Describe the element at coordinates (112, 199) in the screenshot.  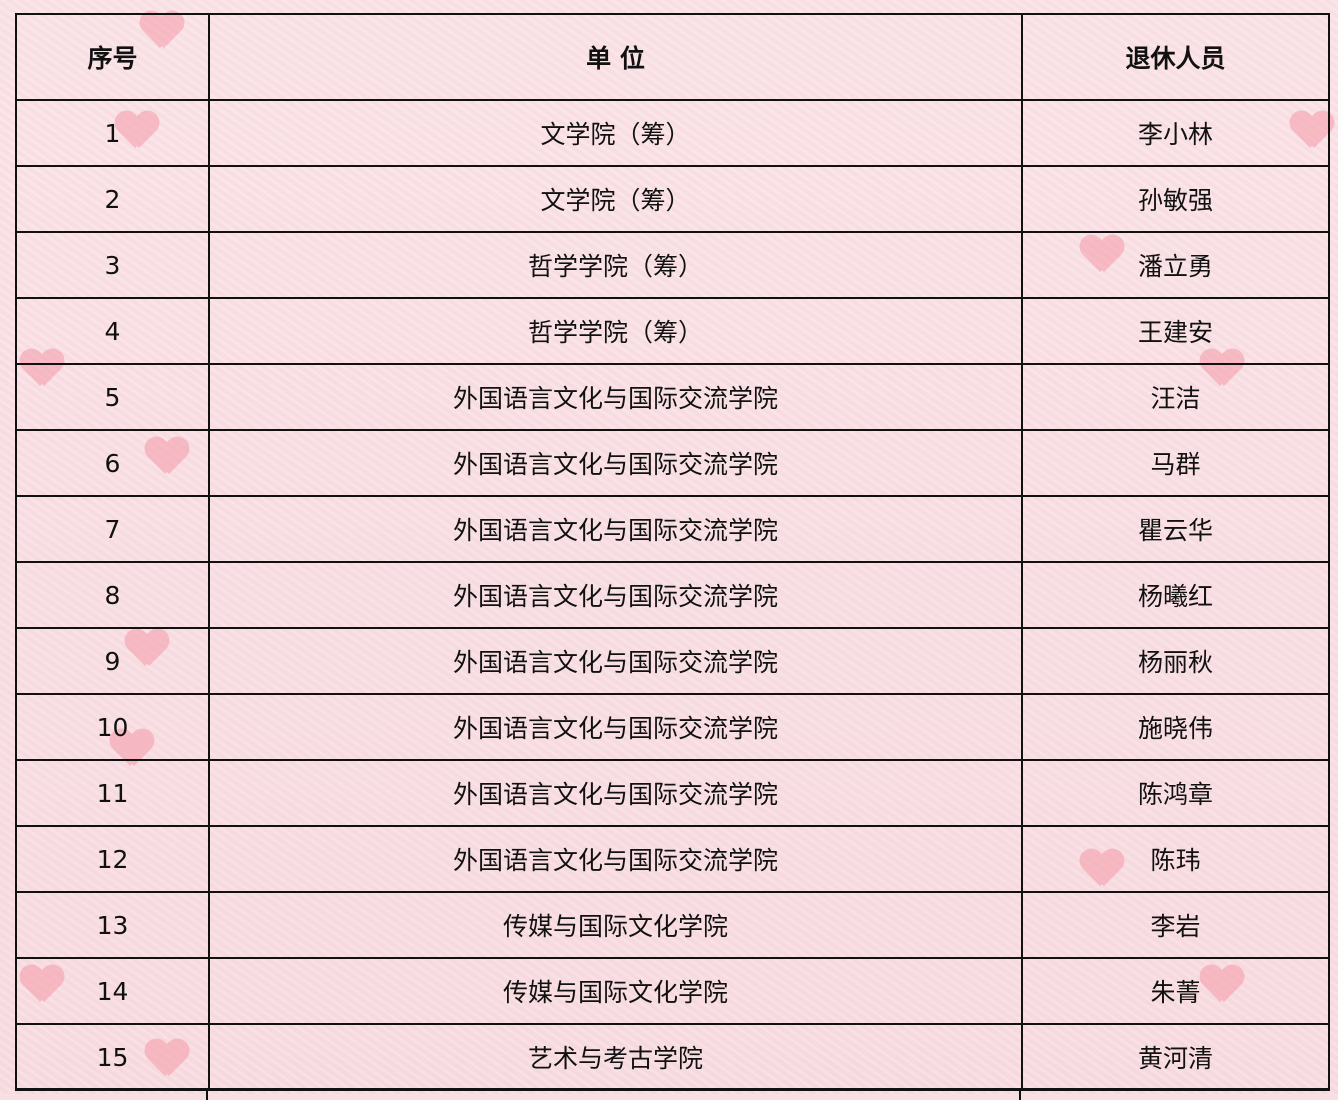
I see `serial-number-cell: 2` at that location.